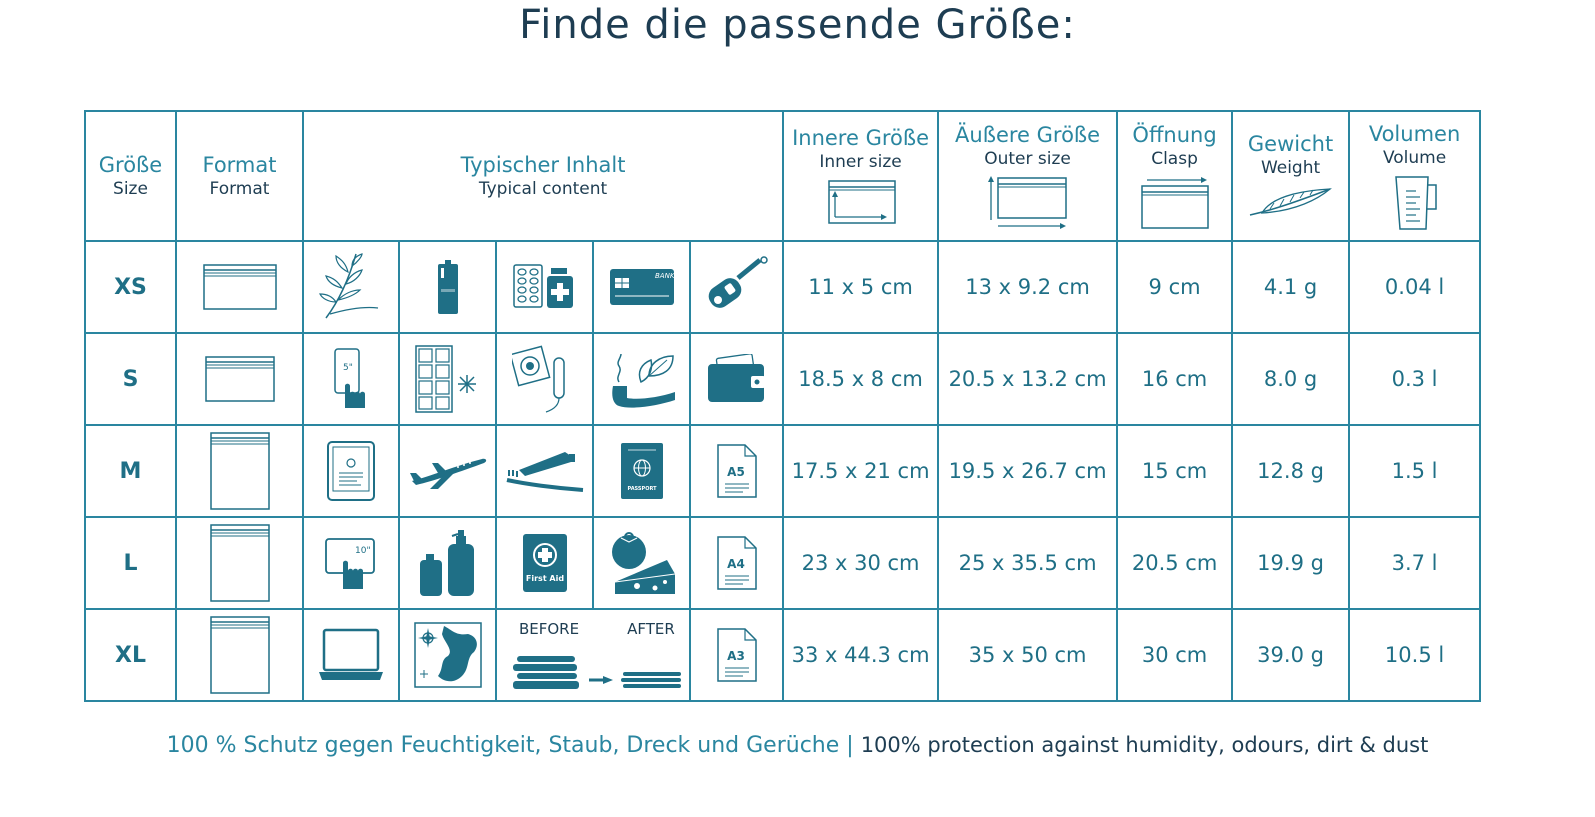 This screenshot has width=1595, height=817. What do you see at coordinates (1027, 202) in the screenshot?
I see `outer-size-icon` at bounding box center [1027, 202].